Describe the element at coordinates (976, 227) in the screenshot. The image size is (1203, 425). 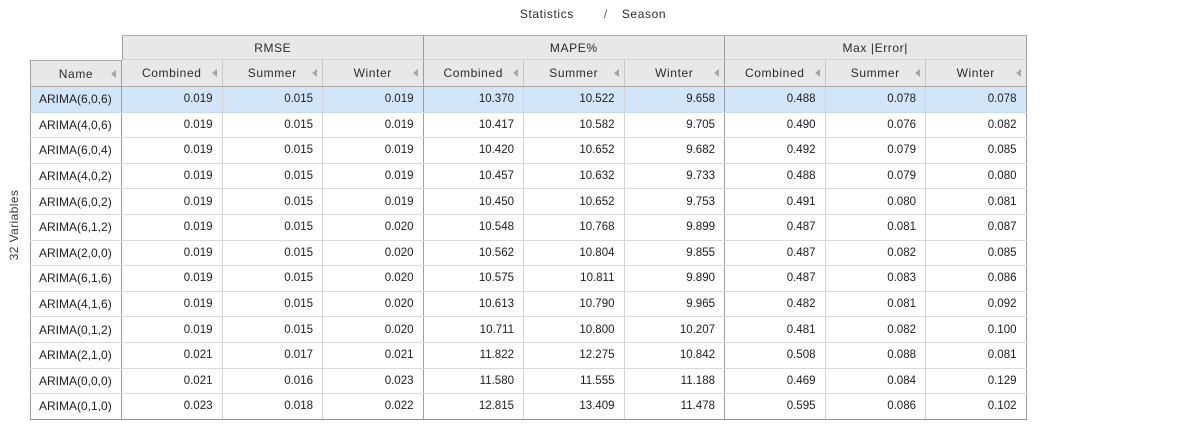
I see `value-cell: 0.087` at that location.